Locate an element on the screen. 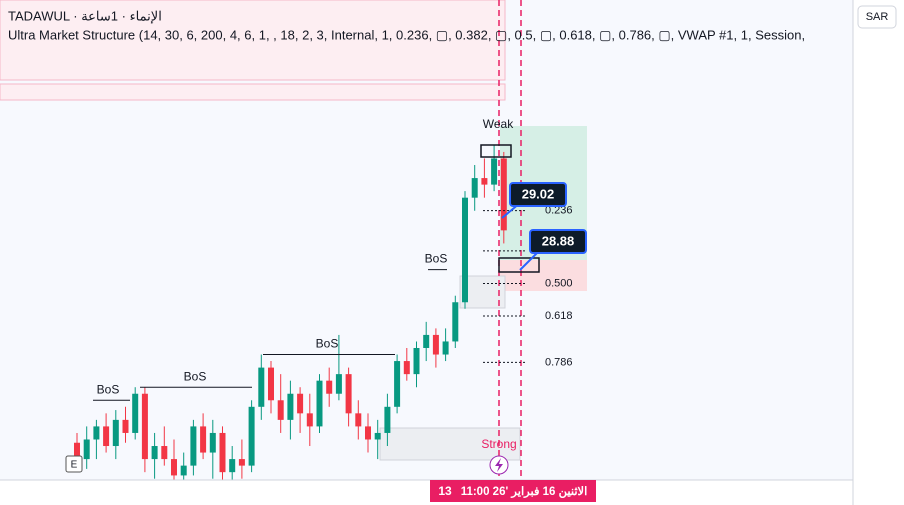  fib-label: 0.236 is located at coordinates (559, 210).